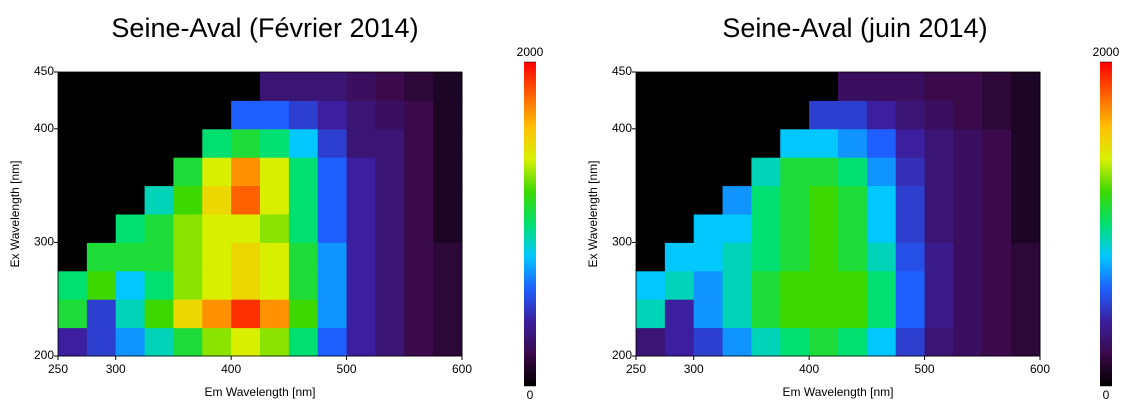 The width and height of the screenshot is (1122, 400). What do you see at coordinates (622, 242) in the screenshot?
I see `y-tick-label: 300` at bounding box center [622, 242].